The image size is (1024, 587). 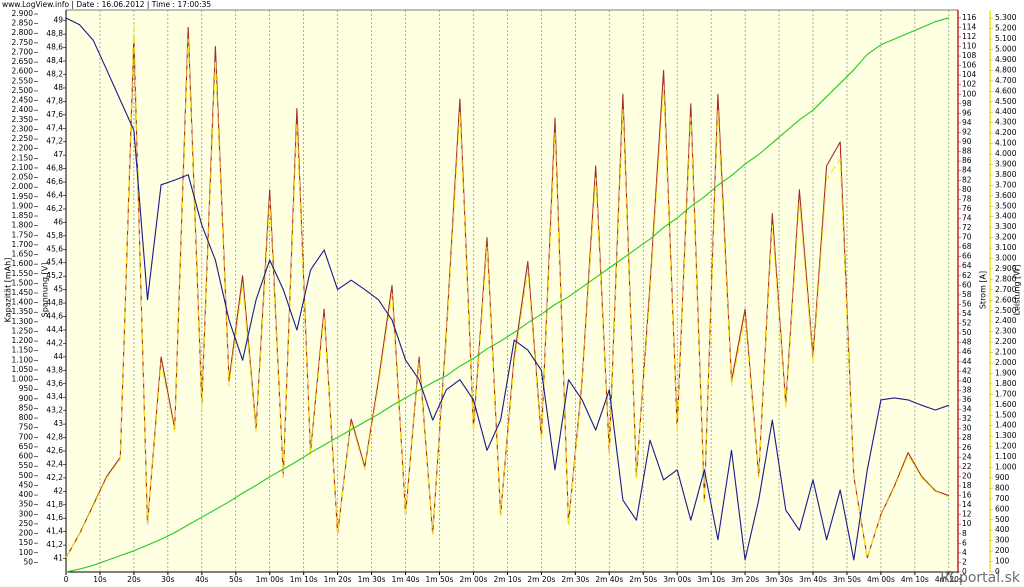 What do you see at coordinates (54, 100) in the screenshot?
I see `spannung-tick-label: 47,8` at bounding box center [54, 100].